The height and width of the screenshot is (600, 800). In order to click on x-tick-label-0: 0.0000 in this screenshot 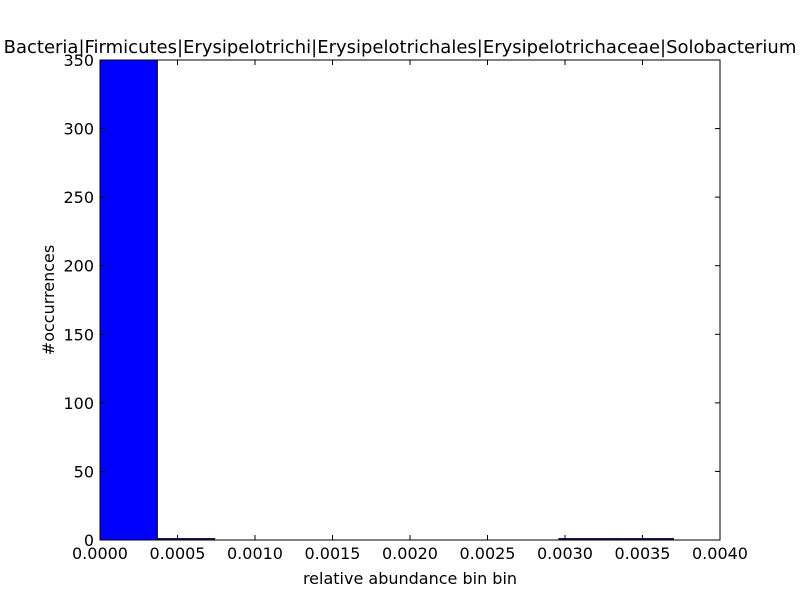, I will do `click(100, 553)`.